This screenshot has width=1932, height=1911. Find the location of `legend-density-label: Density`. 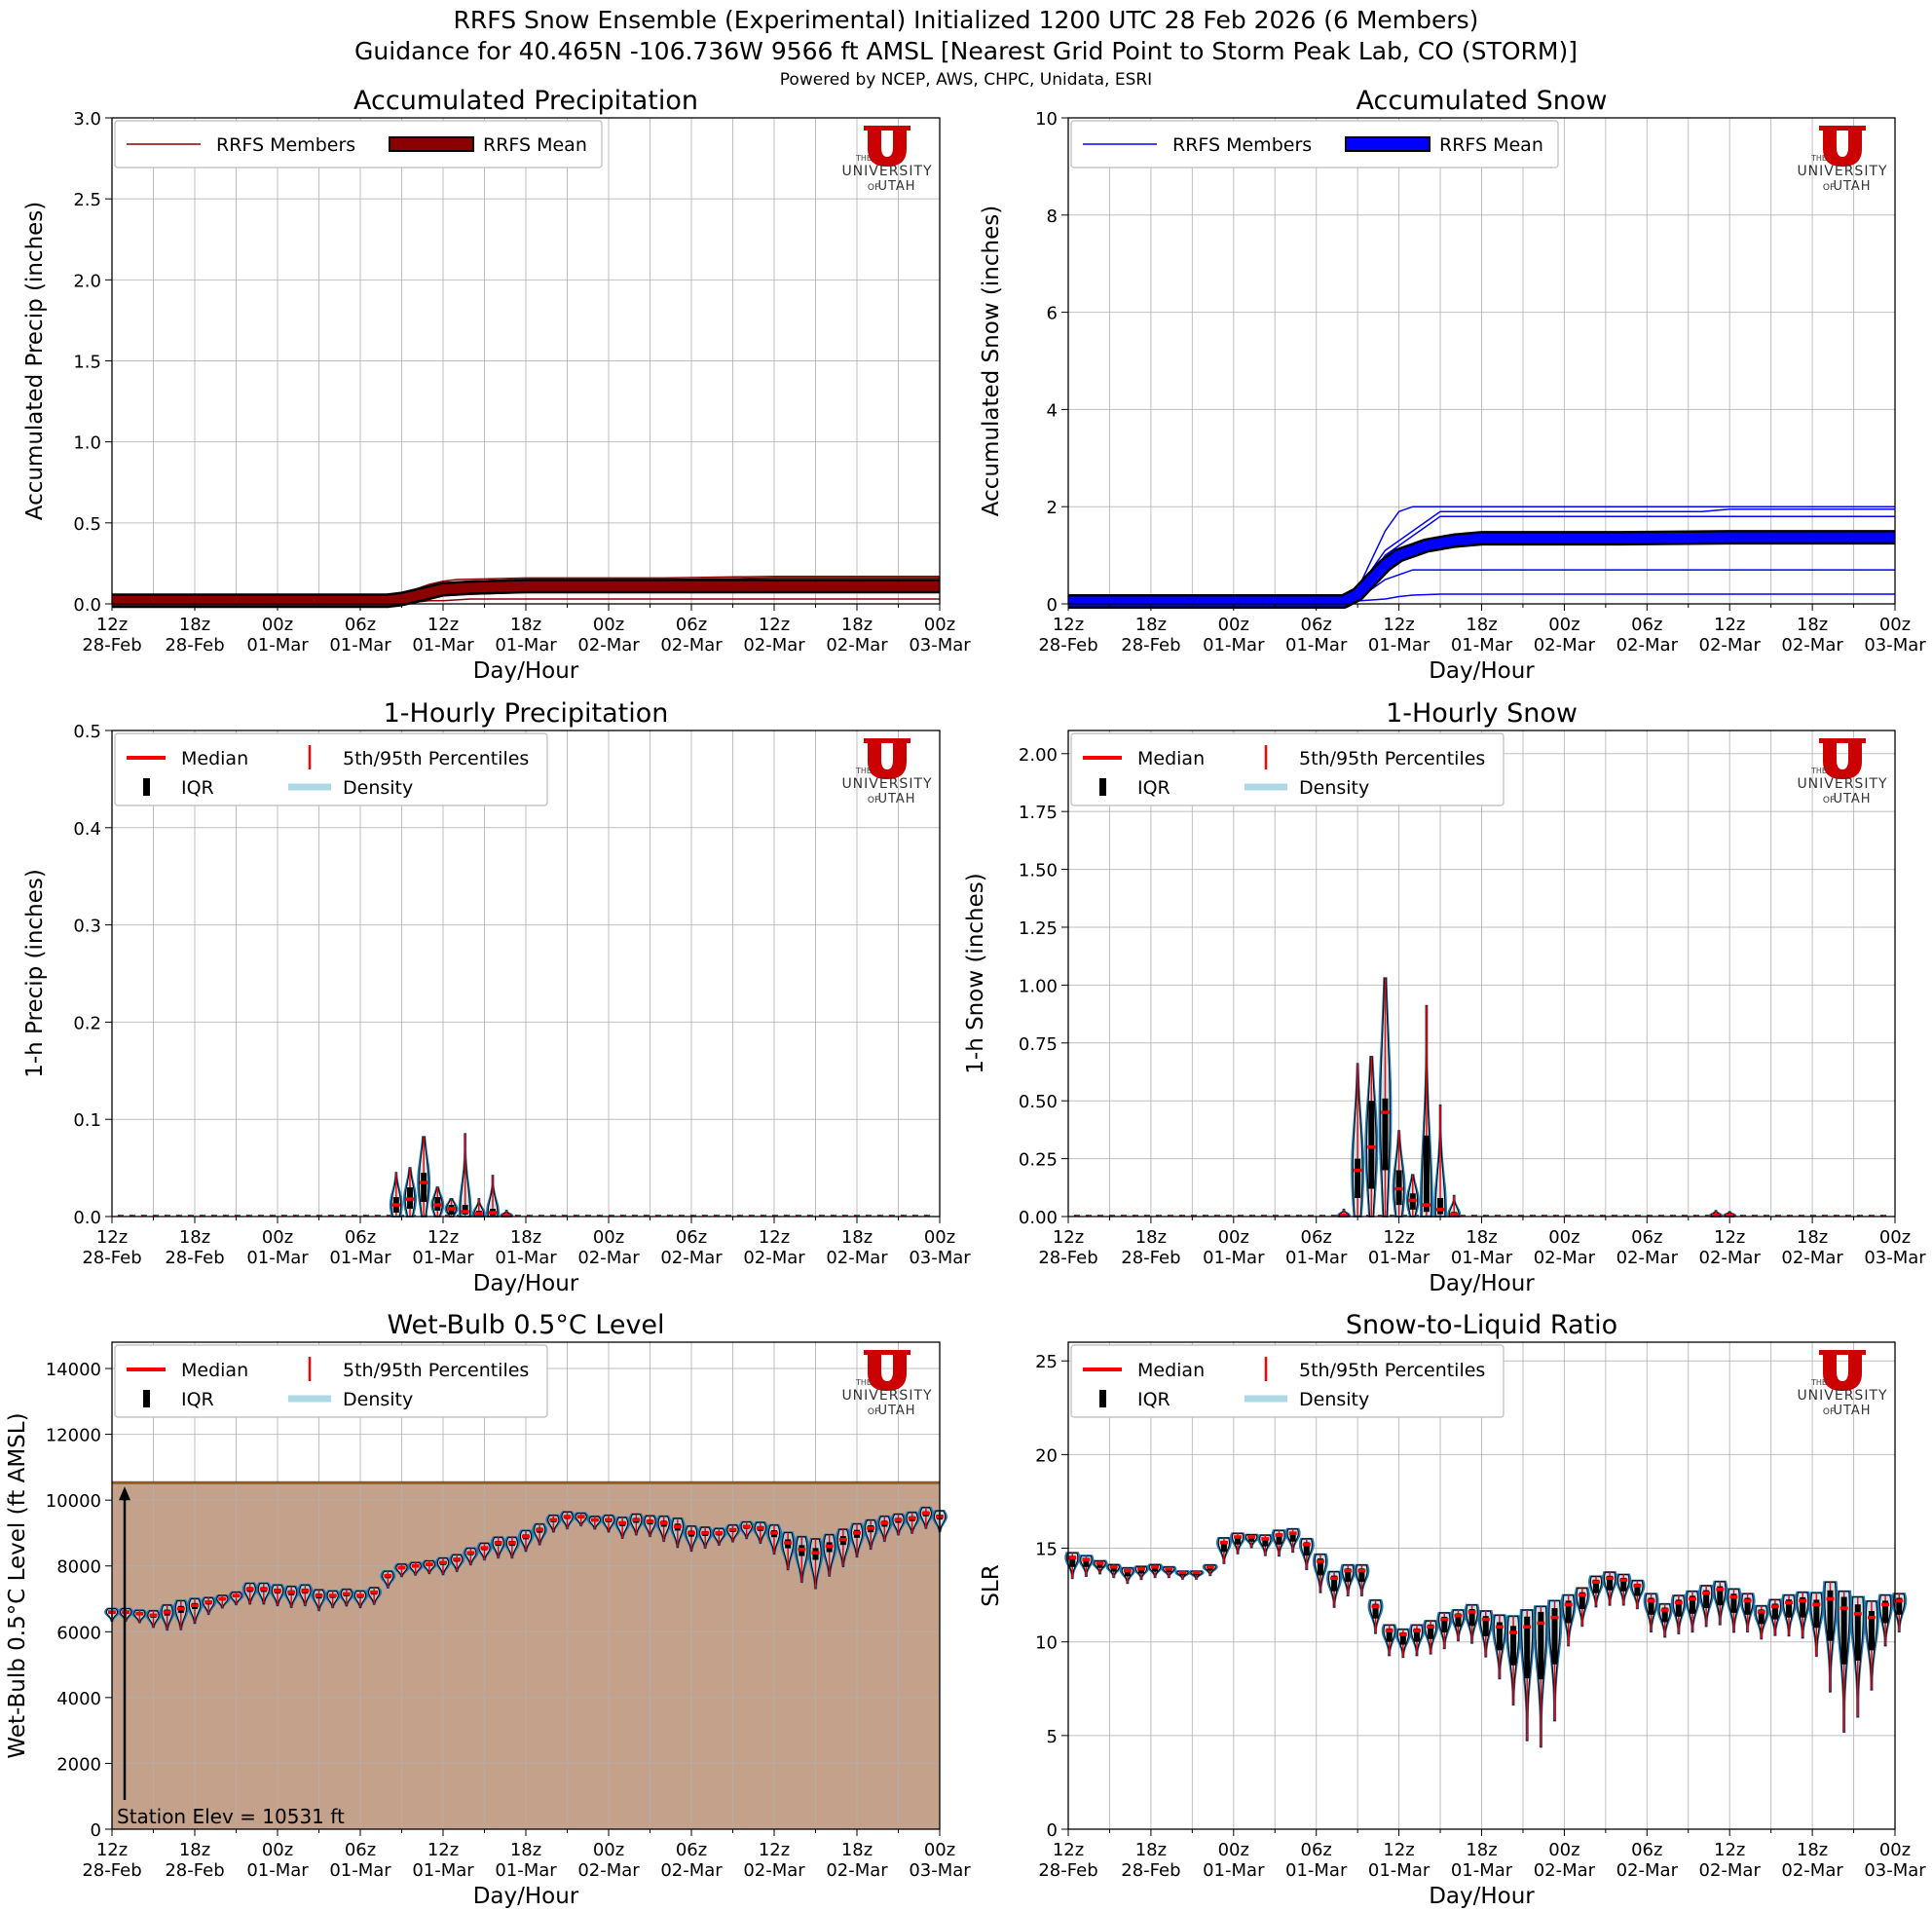

legend-density-label: Density is located at coordinates (378, 788).